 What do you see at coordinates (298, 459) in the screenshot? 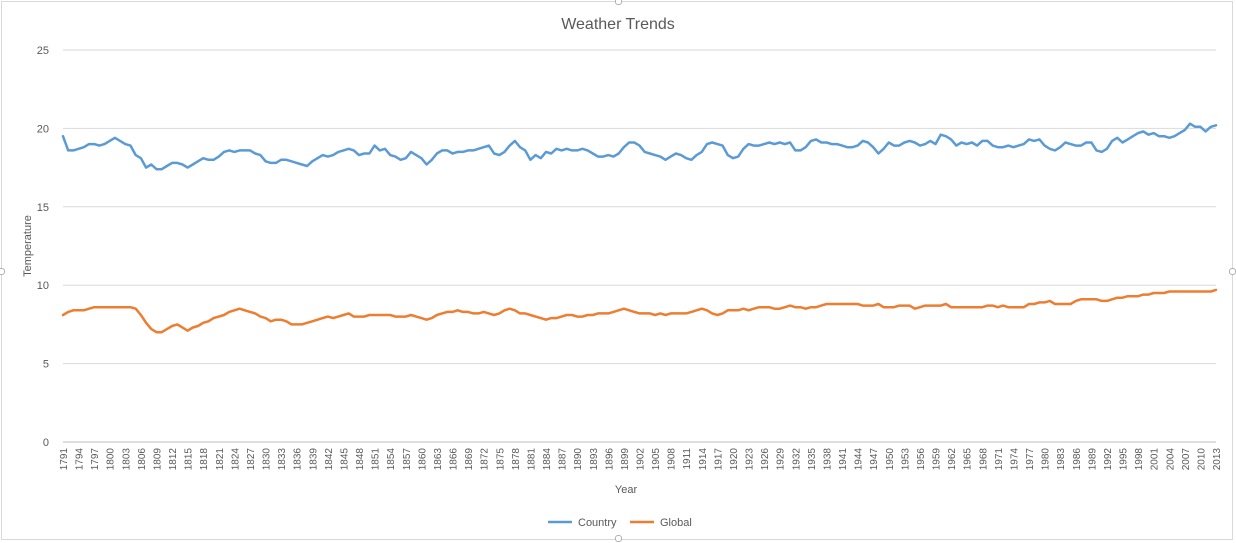
I see `x-tick-label: 1836` at bounding box center [298, 459].